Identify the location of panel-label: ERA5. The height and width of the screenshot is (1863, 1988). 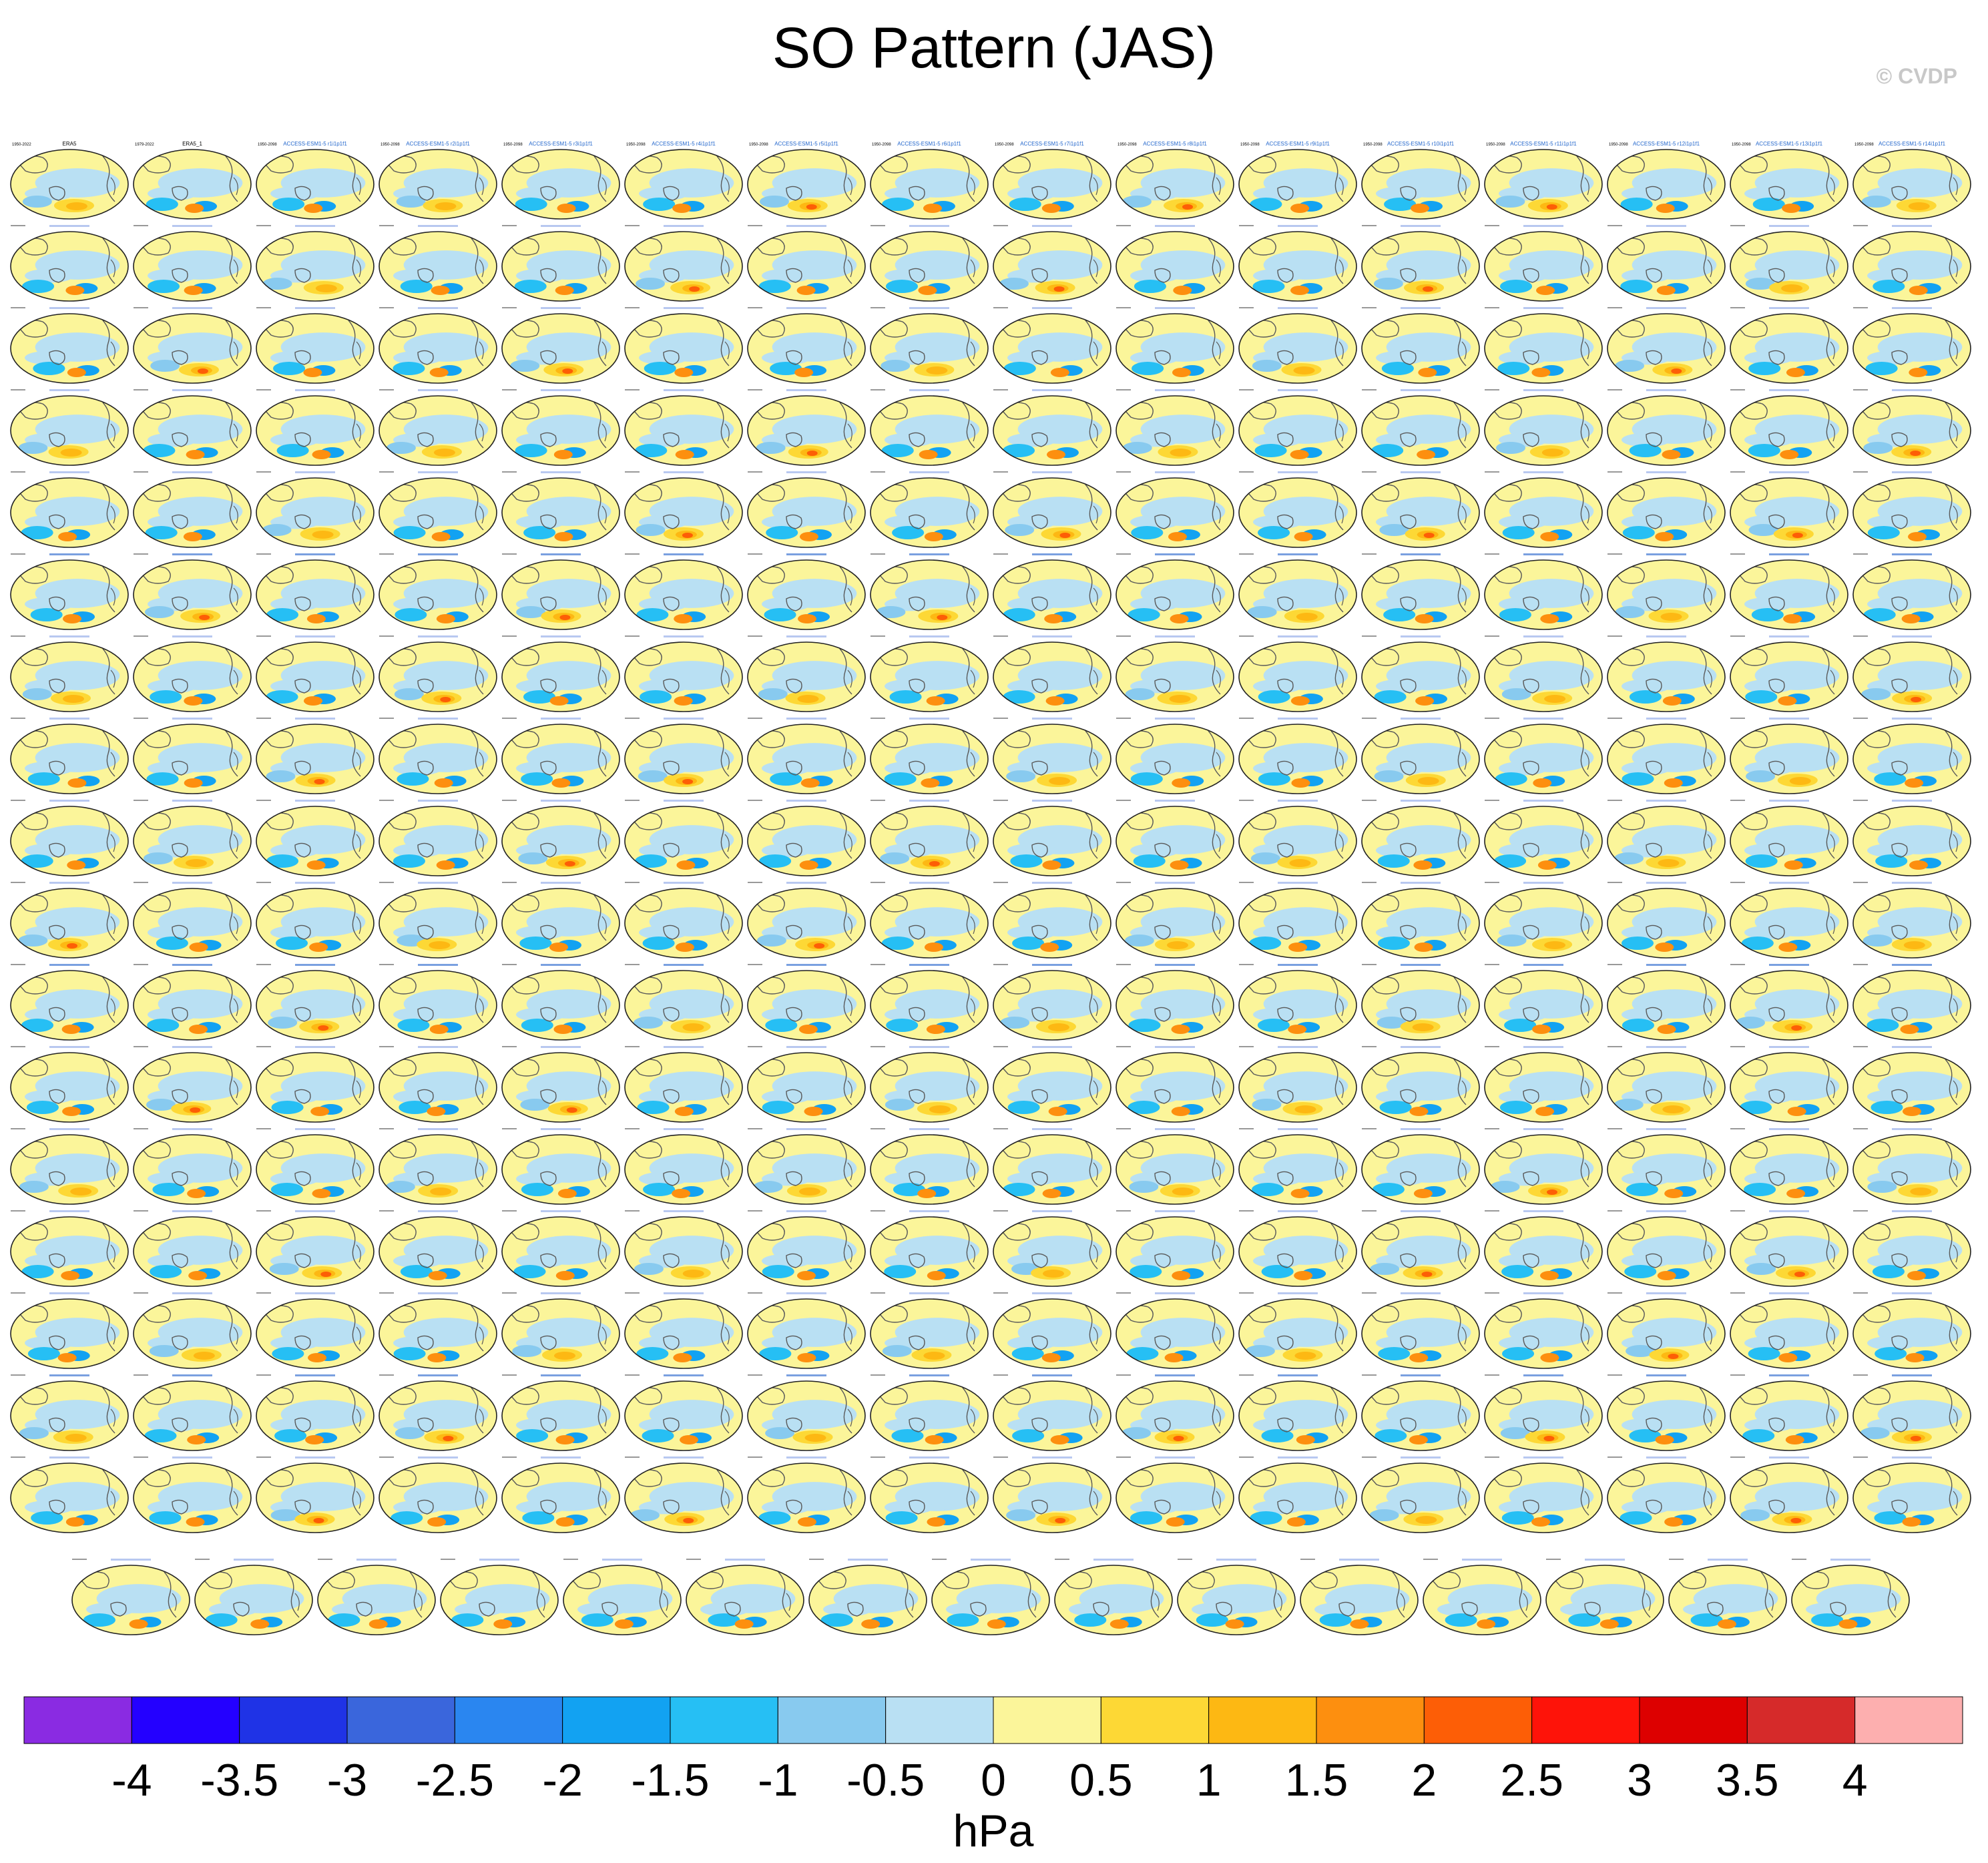
(70, 144).